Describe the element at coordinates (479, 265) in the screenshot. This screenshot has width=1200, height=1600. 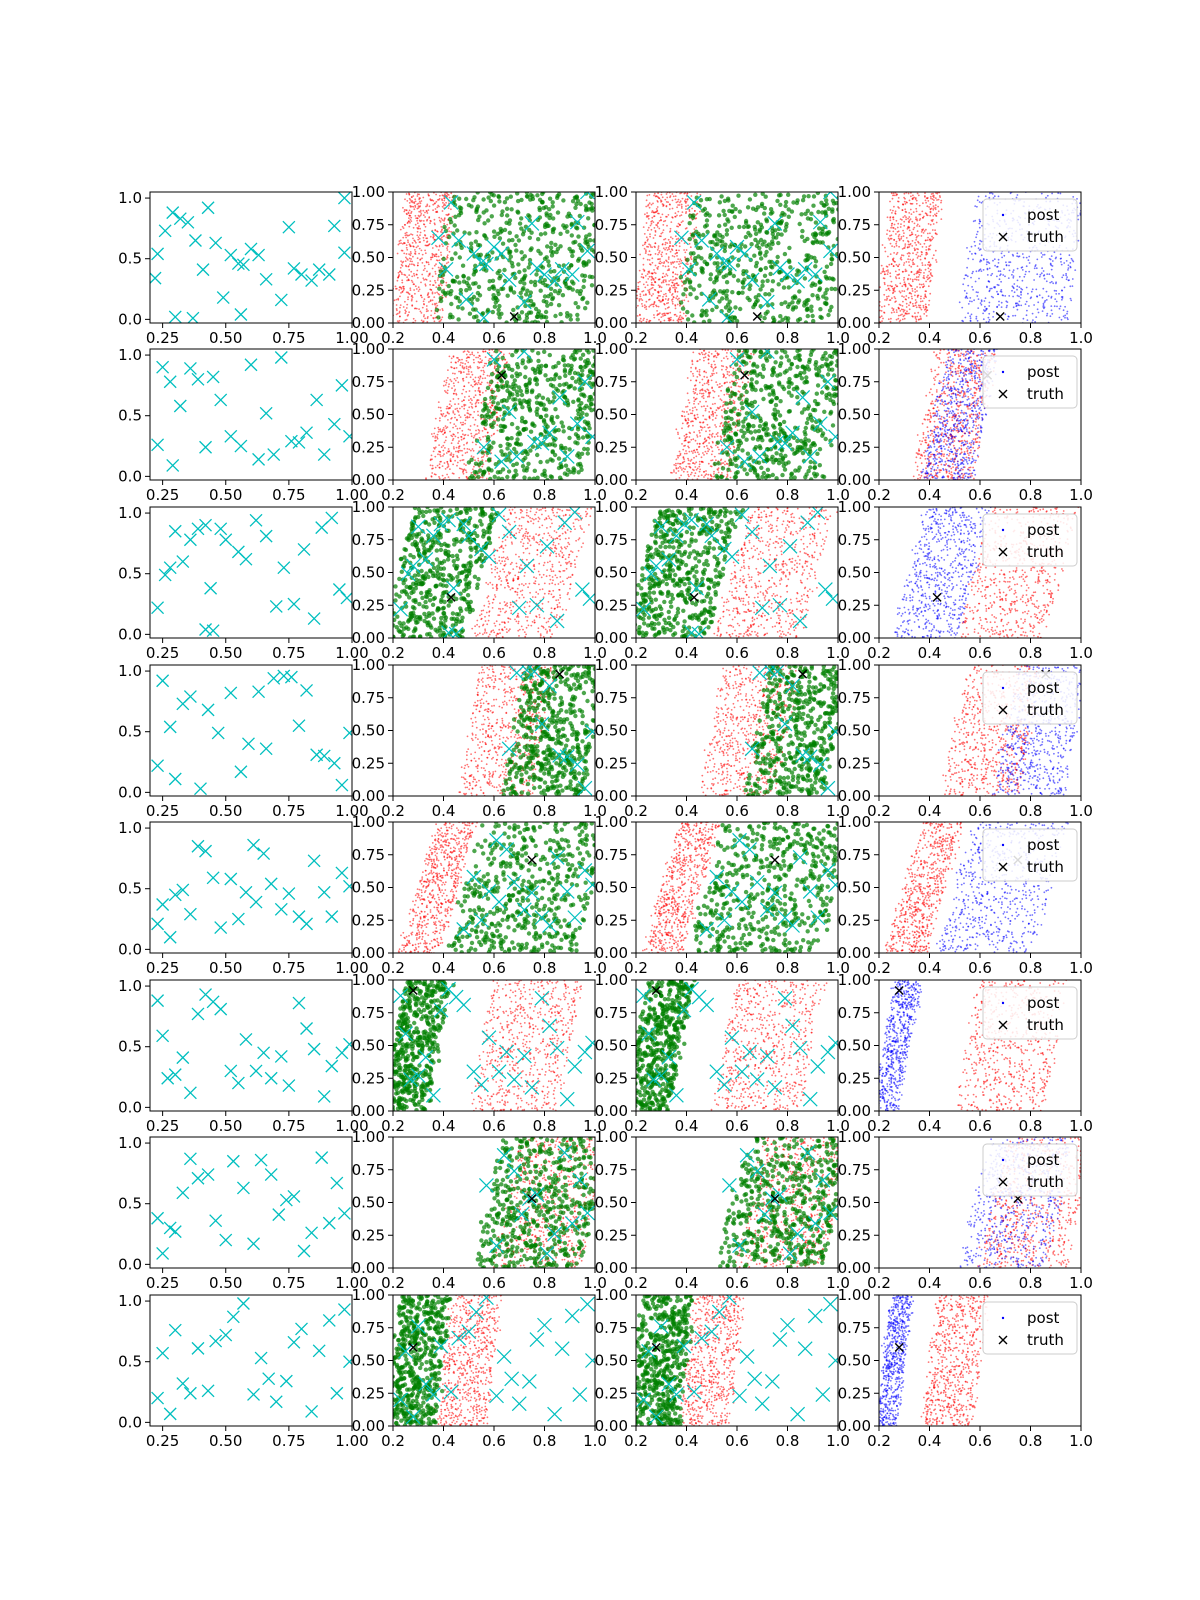
I see `subplot-r1-c2: 0.2 0.4 0.6 0.8 1.00.000.250.500.751.00` at that location.